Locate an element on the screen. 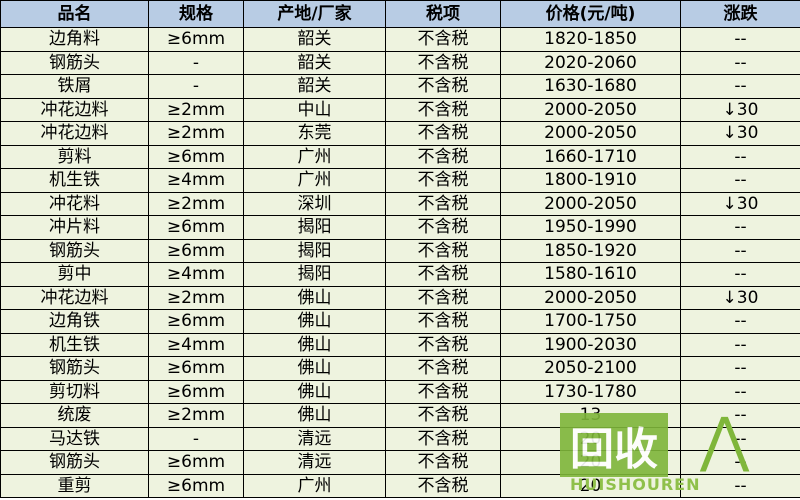 The image size is (800, 500). table-cell: 统废 is located at coordinates (74, 415).